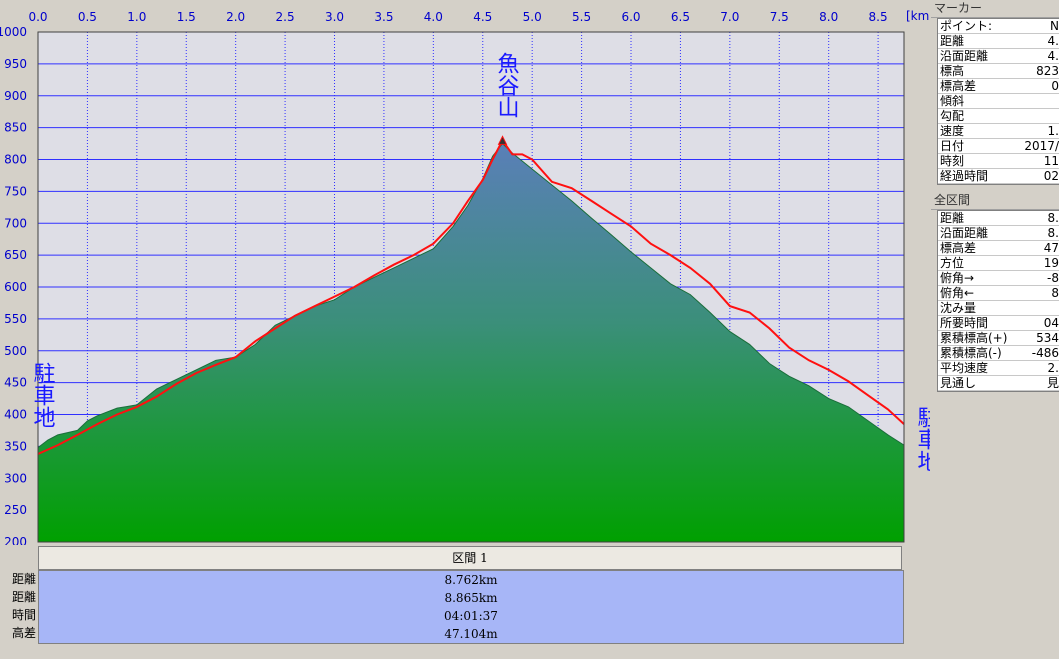  What do you see at coordinates (1041, 146) in the screenshot?
I see `info-row-value: 2017/` at bounding box center [1041, 146].